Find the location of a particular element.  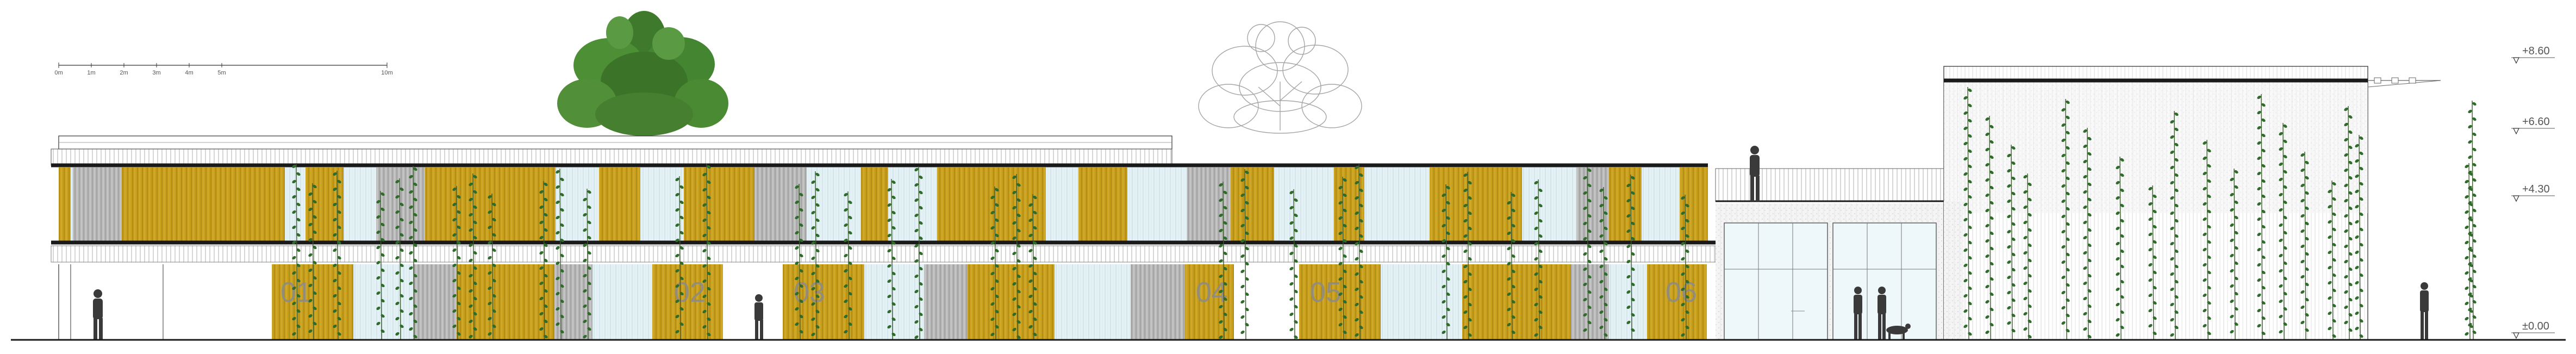

level-markers: +8.60 +6.60 +4.30 ±0.00 is located at coordinates (2533, 192).